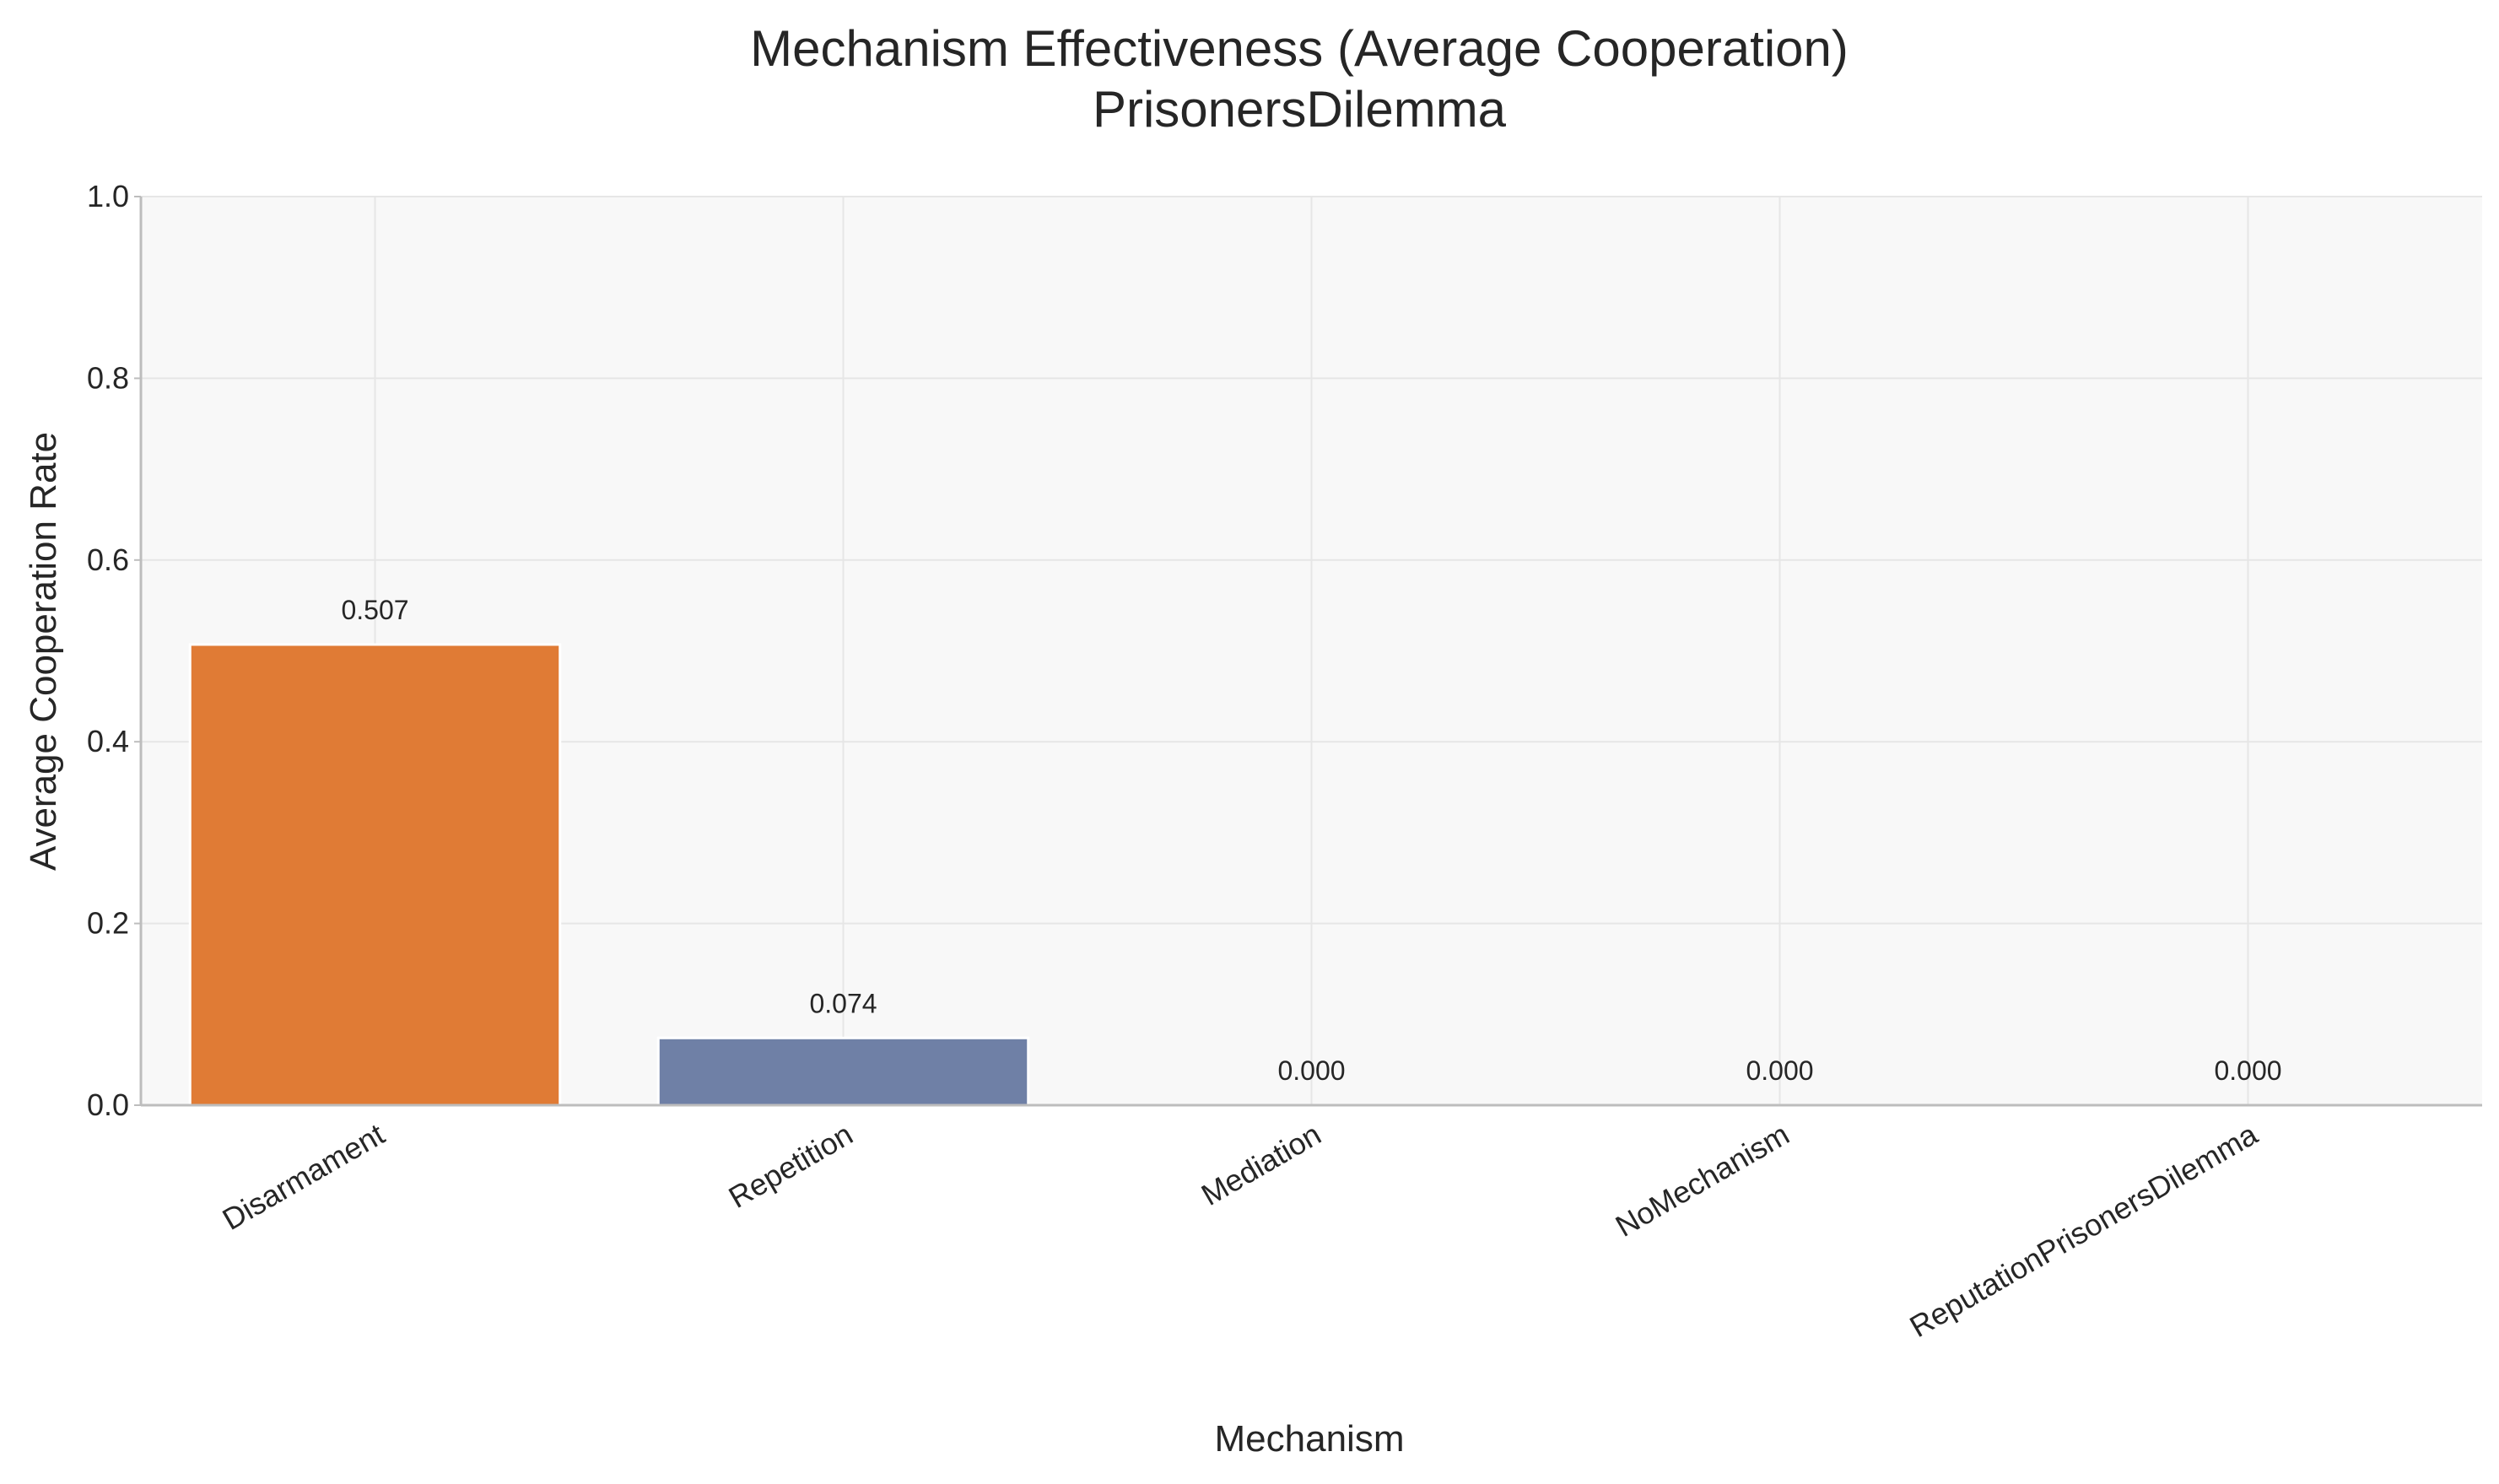  What do you see at coordinates (1310, 1439) in the screenshot?
I see `x-axis-title: Mechanism` at bounding box center [1310, 1439].